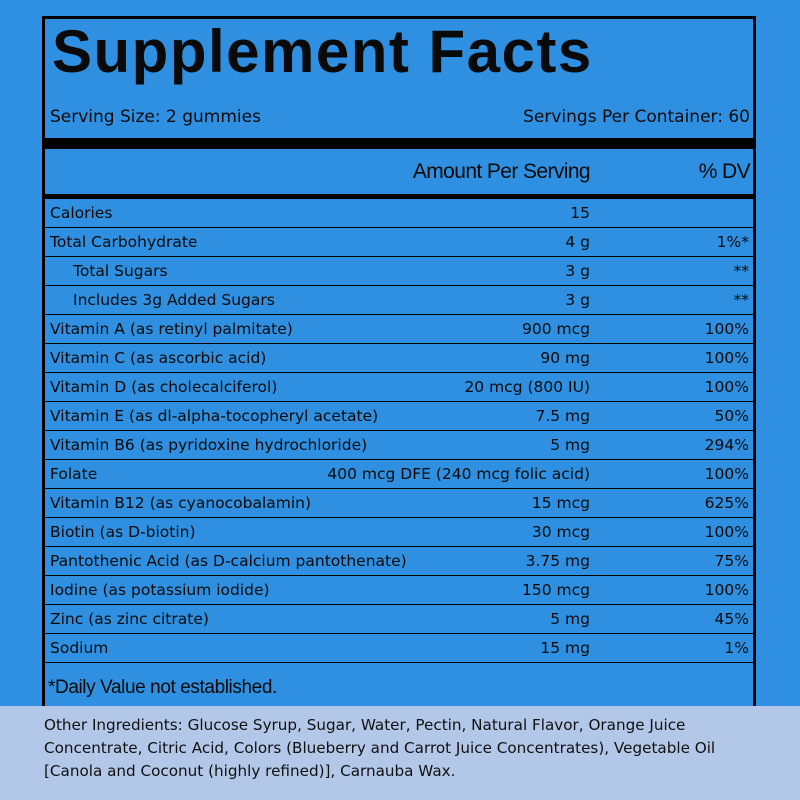 The width and height of the screenshot is (800, 800). I want to click on nutrient-amount: 15 mg, so click(565, 648).